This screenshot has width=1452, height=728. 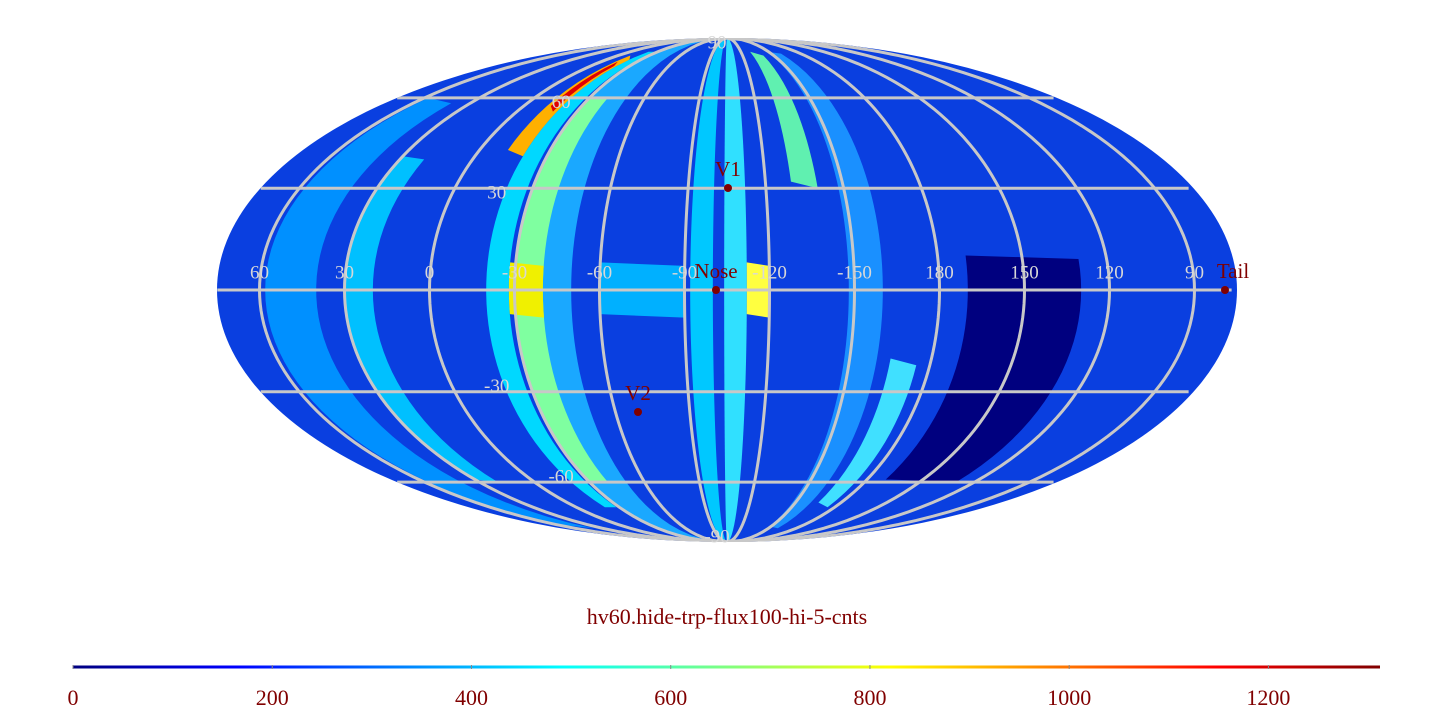 I want to click on marker-label: Tail, so click(x=1233, y=271).